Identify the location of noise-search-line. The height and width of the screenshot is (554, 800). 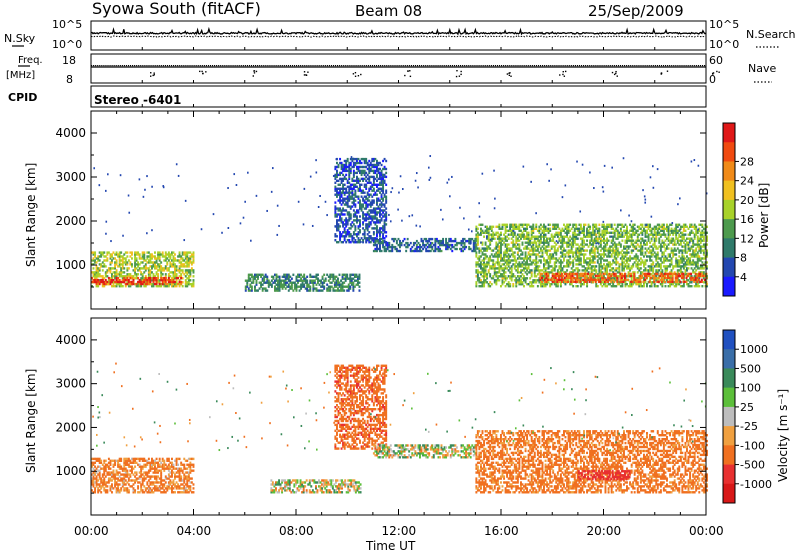
(398, 36).